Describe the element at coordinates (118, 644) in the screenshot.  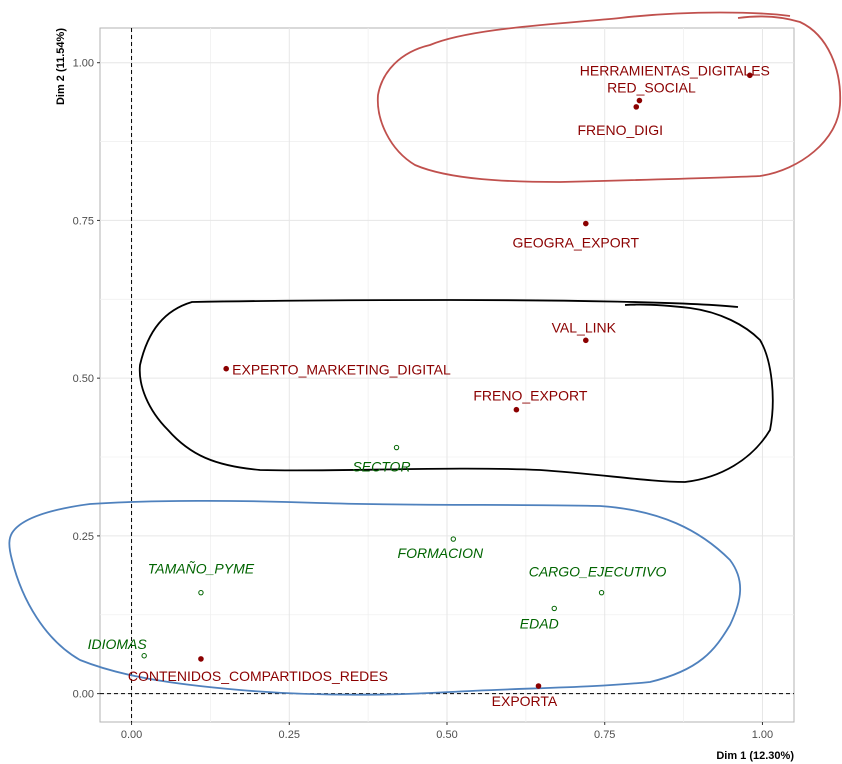
I see `point-label-supplementary: IDIOMAS` at that location.